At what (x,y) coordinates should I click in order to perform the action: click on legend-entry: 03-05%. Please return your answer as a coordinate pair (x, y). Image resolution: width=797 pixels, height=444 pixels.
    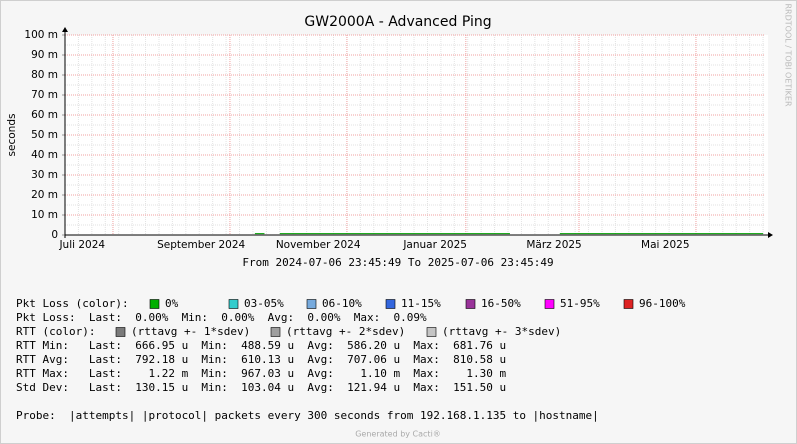
    Looking at the image, I should click on (264, 303).